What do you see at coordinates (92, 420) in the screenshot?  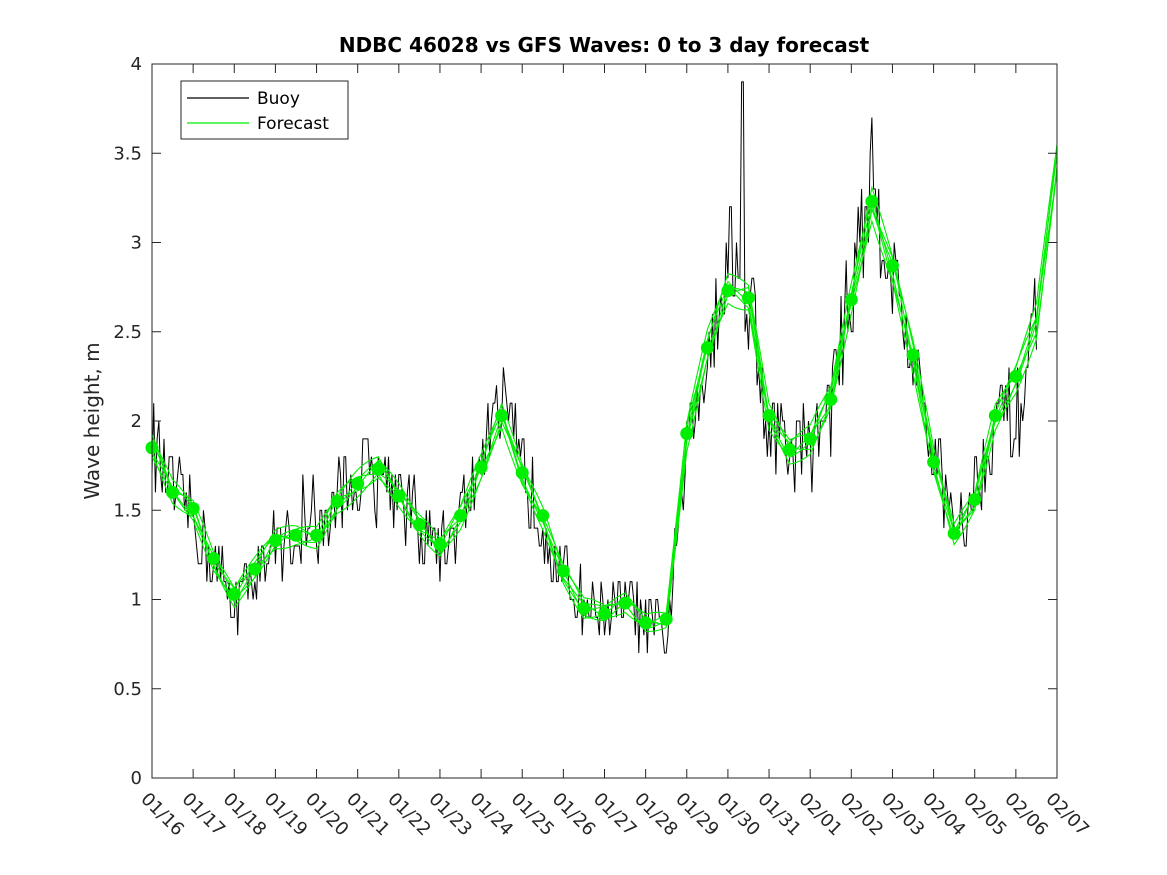 I see `y-axis-label: Wave height, m` at bounding box center [92, 420].